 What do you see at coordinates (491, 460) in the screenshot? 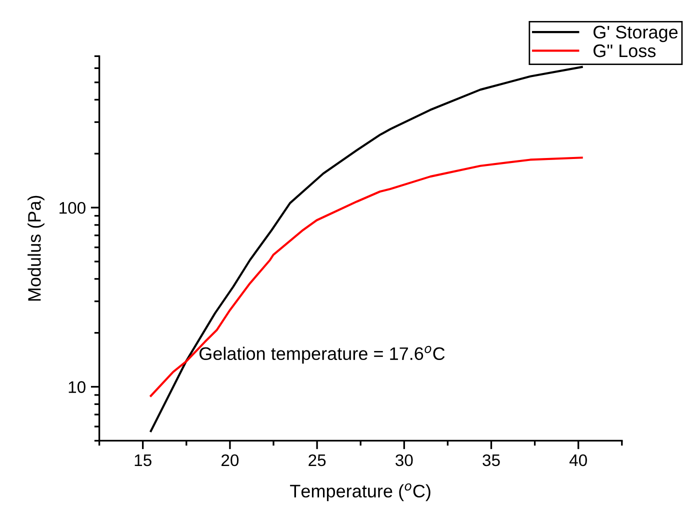
I see `x-tick-label: 35` at bounding box center [491, 460].